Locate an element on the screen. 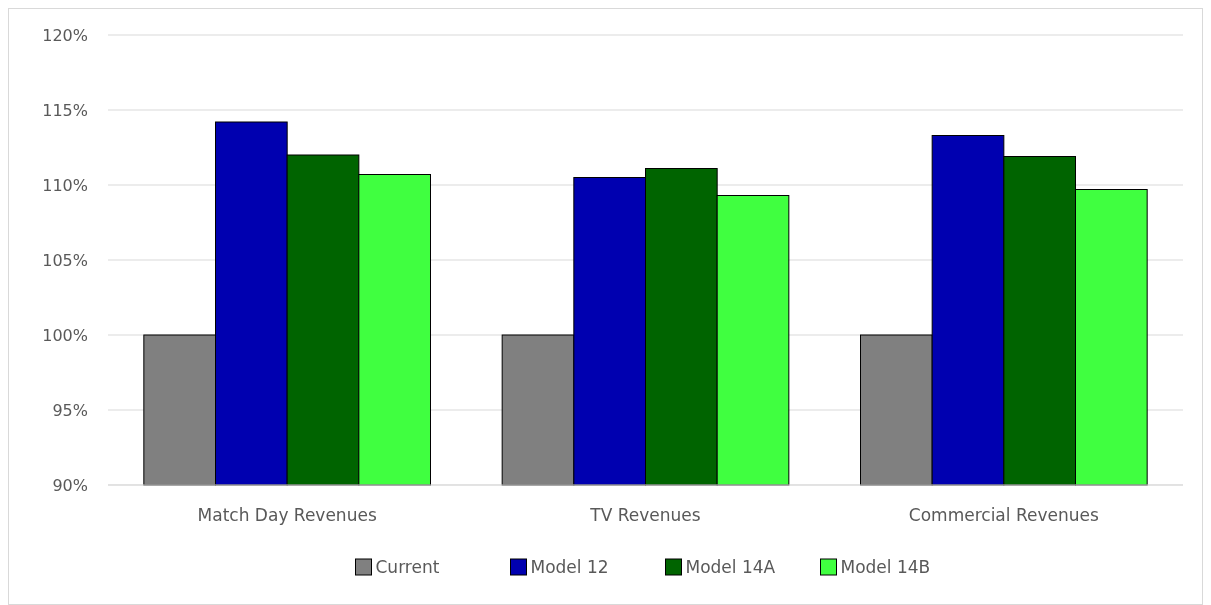  y-tick-label: 90% is located at coordinates (70, 485).